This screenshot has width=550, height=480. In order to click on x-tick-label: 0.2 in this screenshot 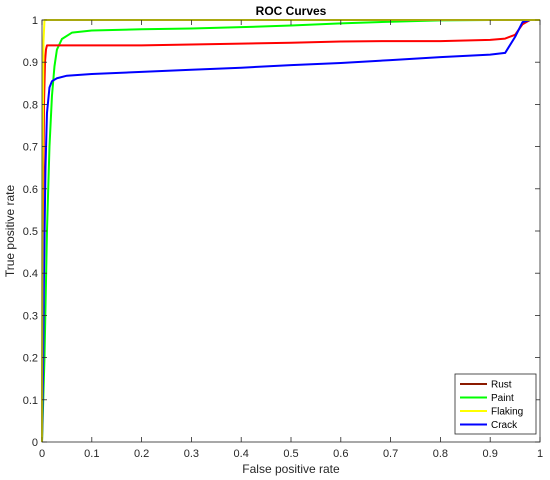, I will do `click(141, 454)`.